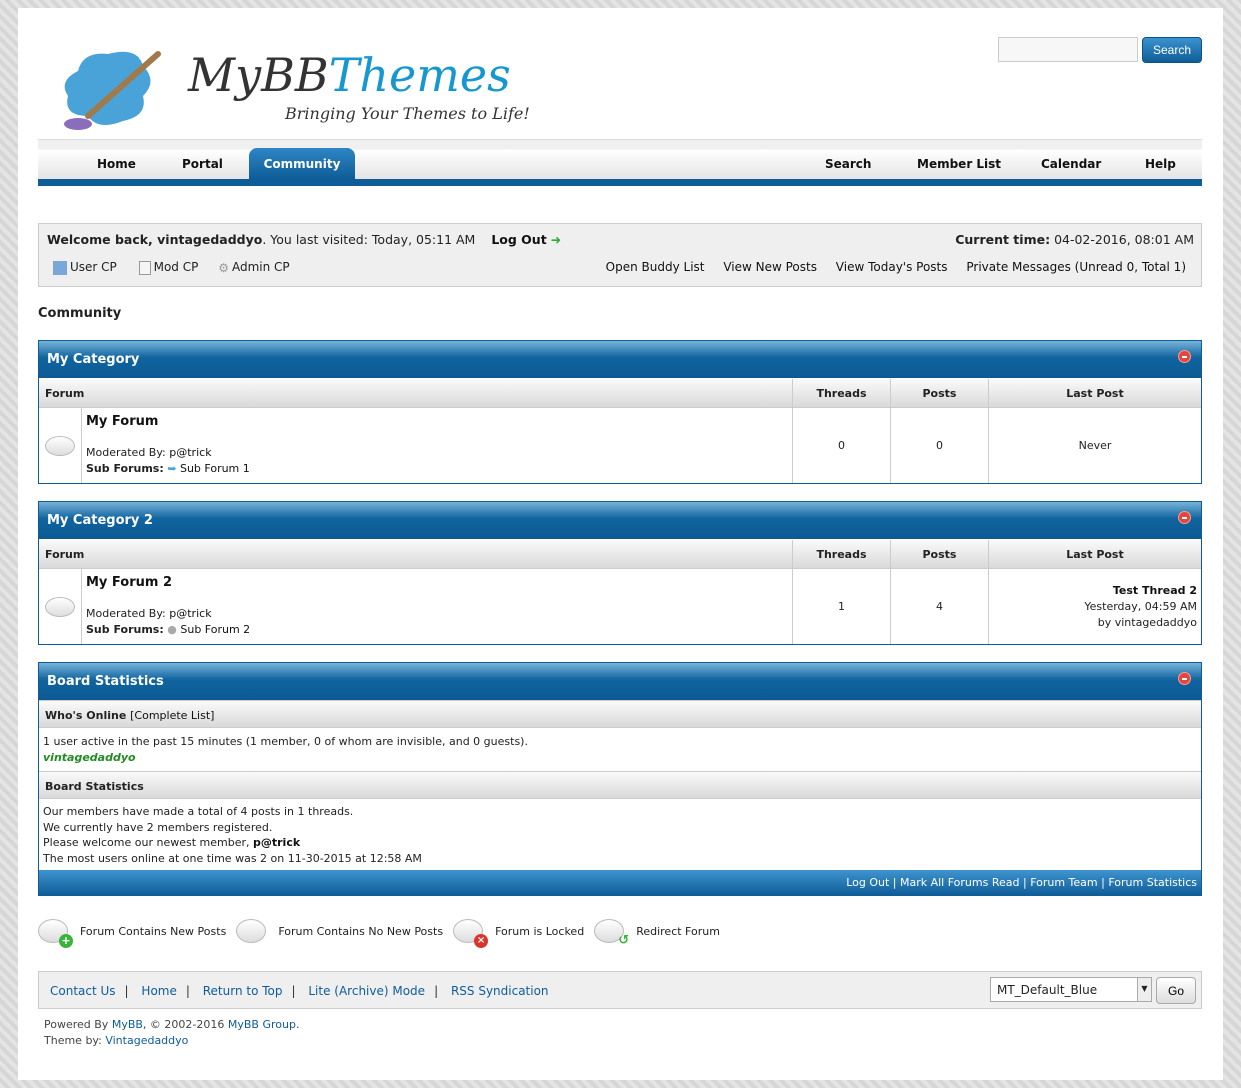 This screenshot has width=1241, height=1088. What do you see at coordinates (1124, 239) in the screenshot?
I see `current-time-value: 04-02-2016, 08:01 AM` at bounding box center [1124, 239].